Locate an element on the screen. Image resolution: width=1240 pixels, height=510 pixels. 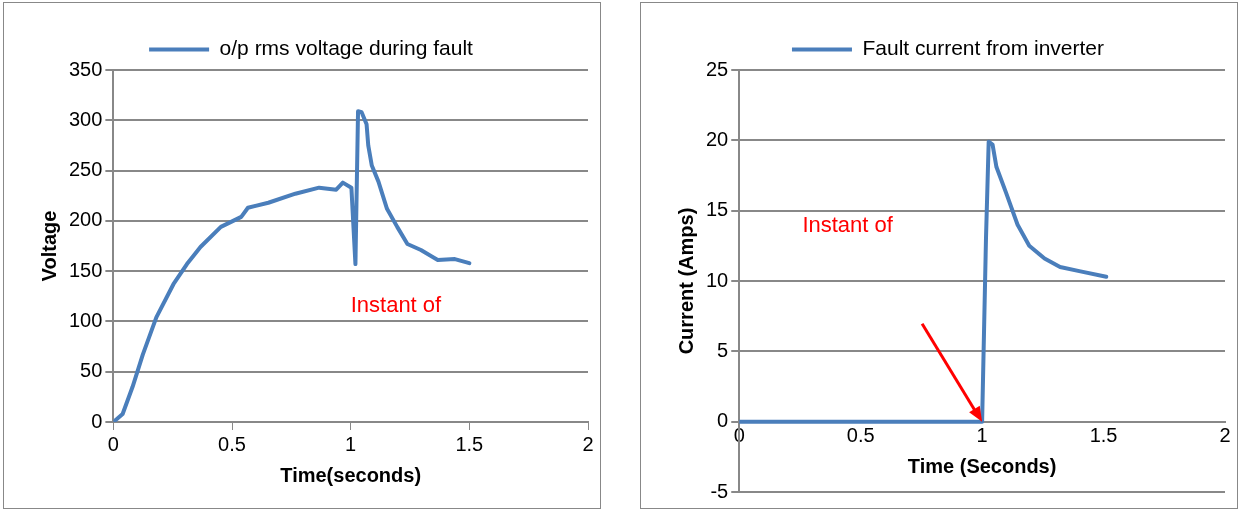
y-tick-label: -5 is located at coordinates (719, 490).